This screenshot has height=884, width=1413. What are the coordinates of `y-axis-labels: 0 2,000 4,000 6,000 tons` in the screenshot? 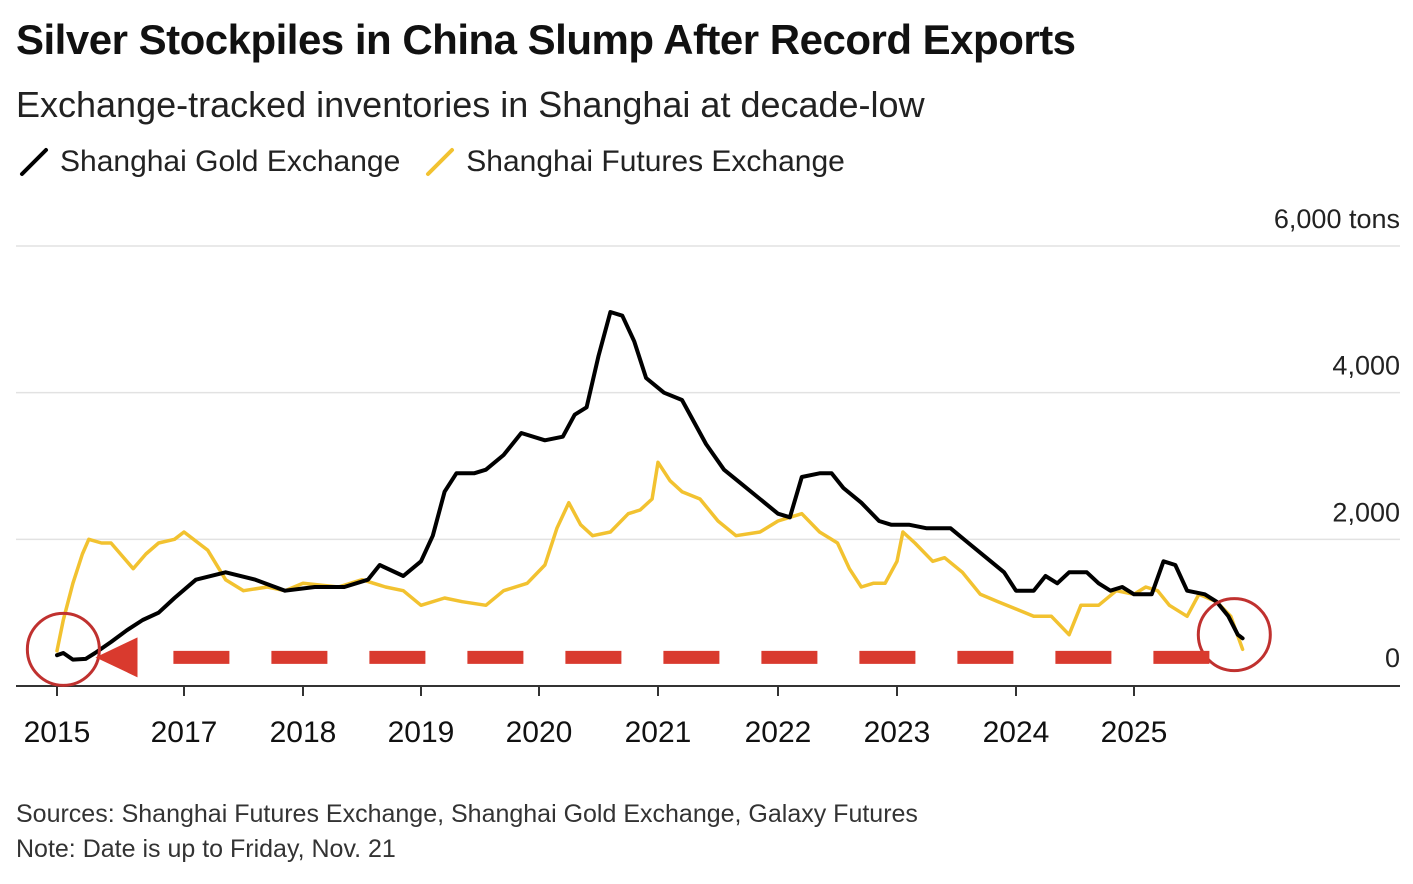 It's located at (1337, 438).